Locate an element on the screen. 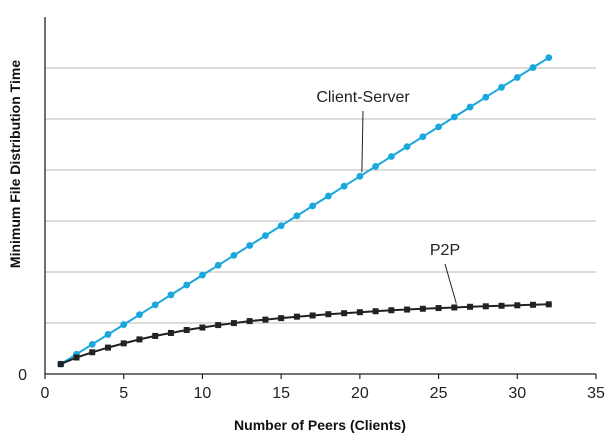 The width and height of the screenshot is (609, 445). series-labels: Client-Server P2P is located at coordinates (388, 196).